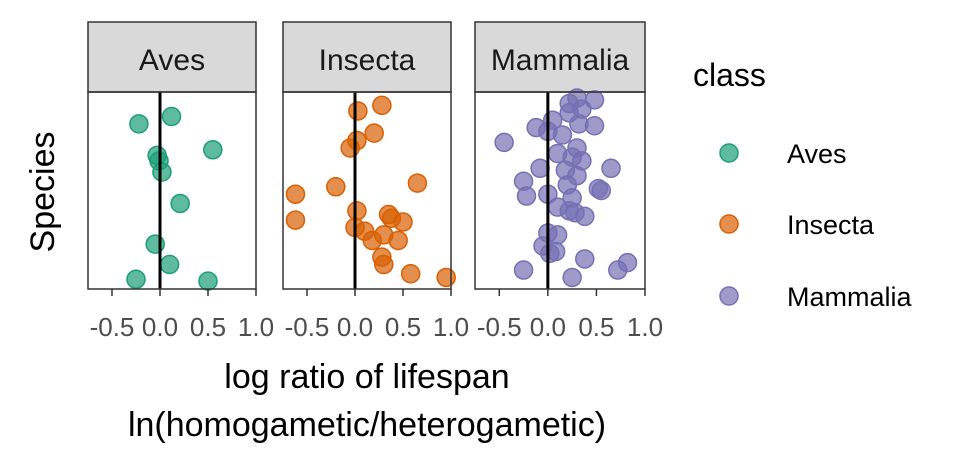 The height and width of the screenshot is (469, 979). What do you see at coordinates (803, 184) in the screenshot?
I see `legend: class Aves Insecta Mammalia` at bounding box center [803, 184].